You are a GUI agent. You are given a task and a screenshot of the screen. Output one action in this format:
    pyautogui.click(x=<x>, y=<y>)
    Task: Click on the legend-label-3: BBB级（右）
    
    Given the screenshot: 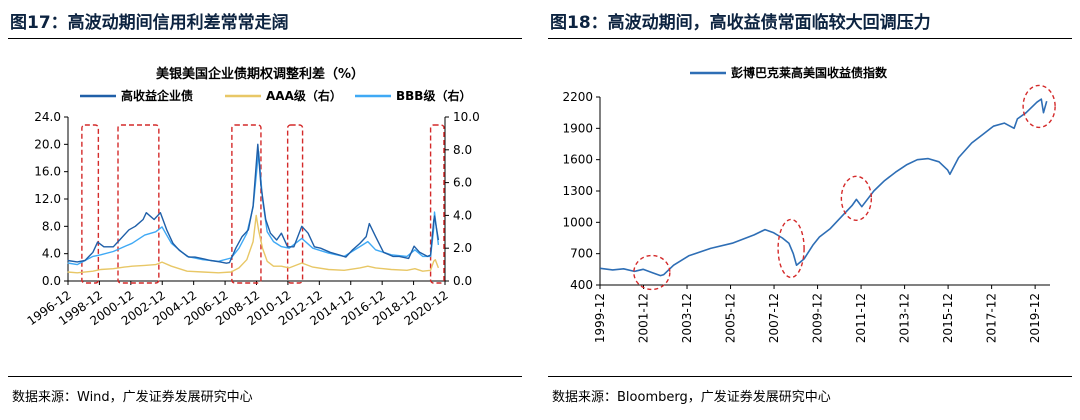 What is the action you would take?
    pyautogui.click(x=433, y=95)
    